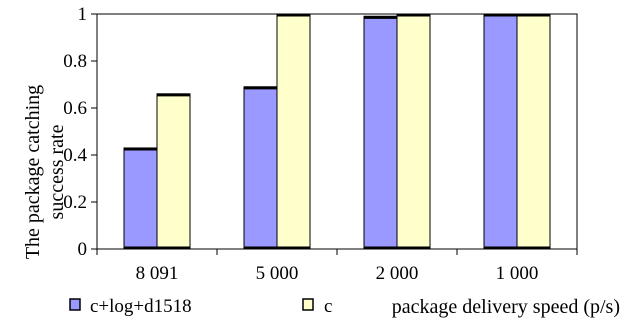 Image resolution: width=626 pixels, height=324 pixels. I want to click on legend-label-1: c+log+d1518, so click(141, 306).